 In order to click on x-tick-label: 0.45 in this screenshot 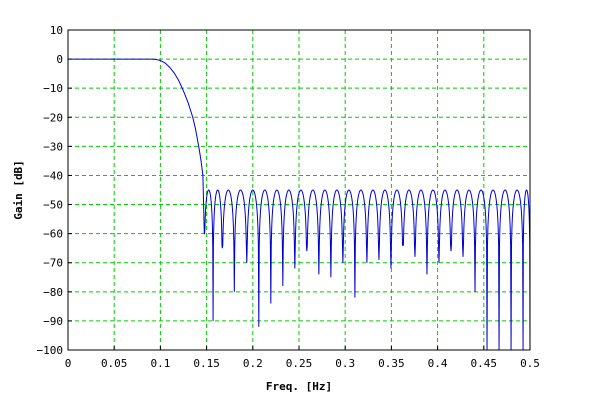, I will do `click(484, 363)`.